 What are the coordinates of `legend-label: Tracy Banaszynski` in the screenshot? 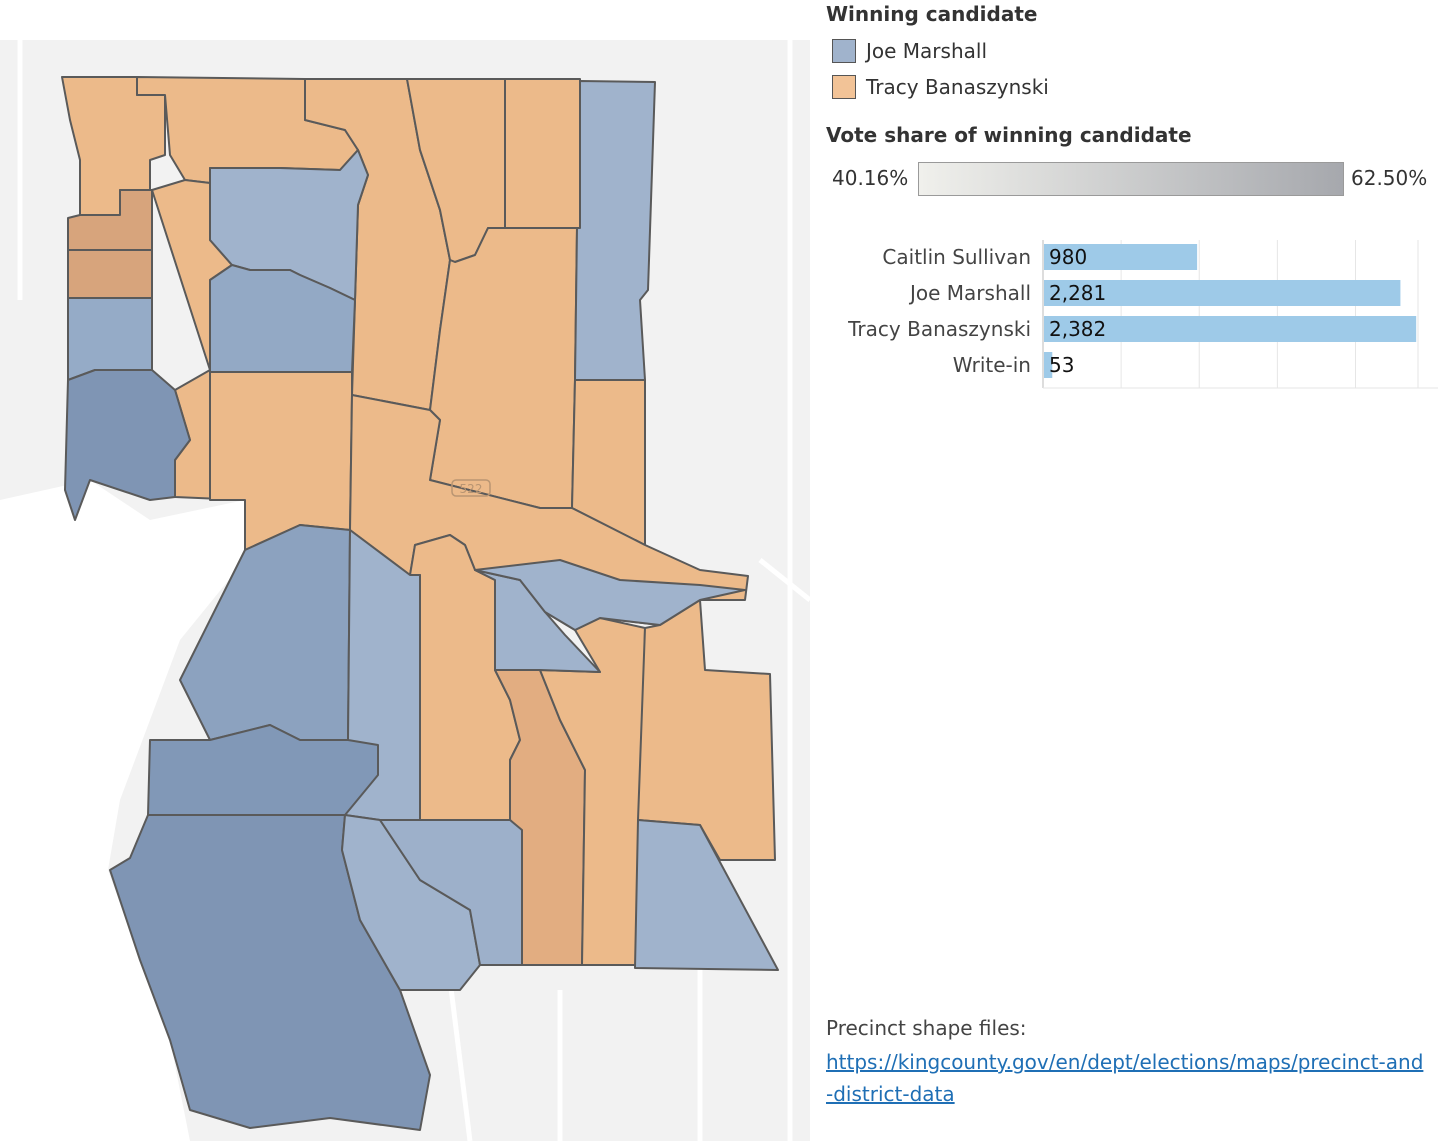 It's located at (957, 87).